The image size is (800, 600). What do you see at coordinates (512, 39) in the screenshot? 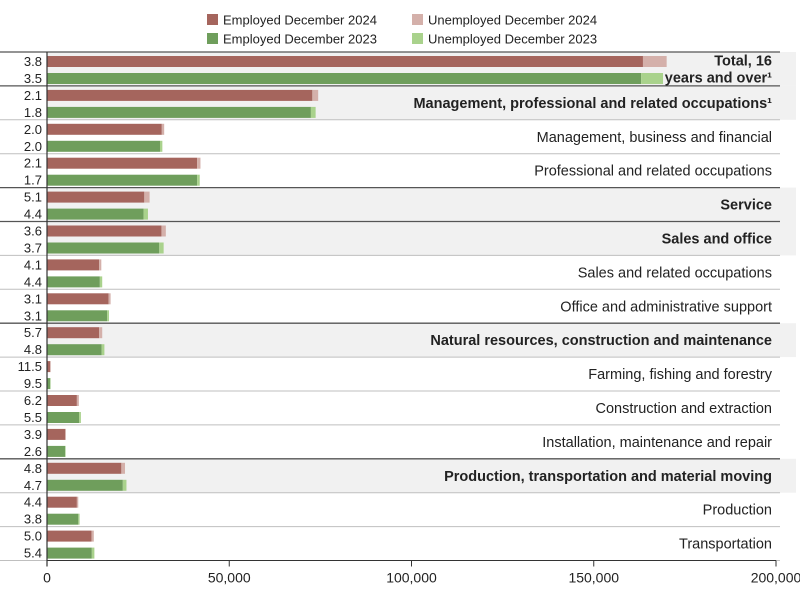
I see `legend-label: Unemployed December 2023` at bounding box center [512, 39].